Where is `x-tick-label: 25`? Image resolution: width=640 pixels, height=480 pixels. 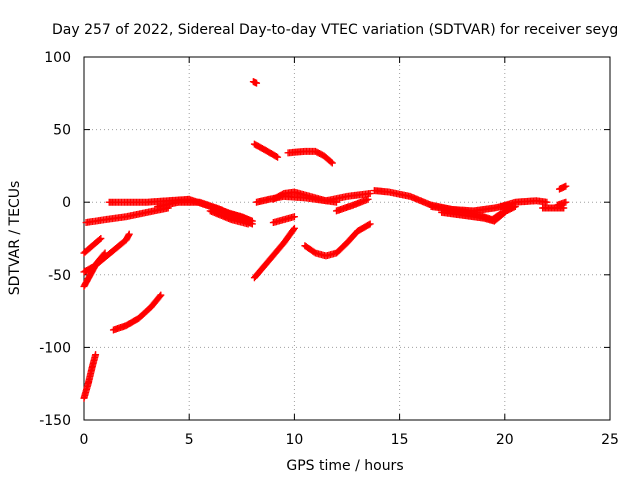 x-tick-label: 25 is located at coordinates (610, 440).